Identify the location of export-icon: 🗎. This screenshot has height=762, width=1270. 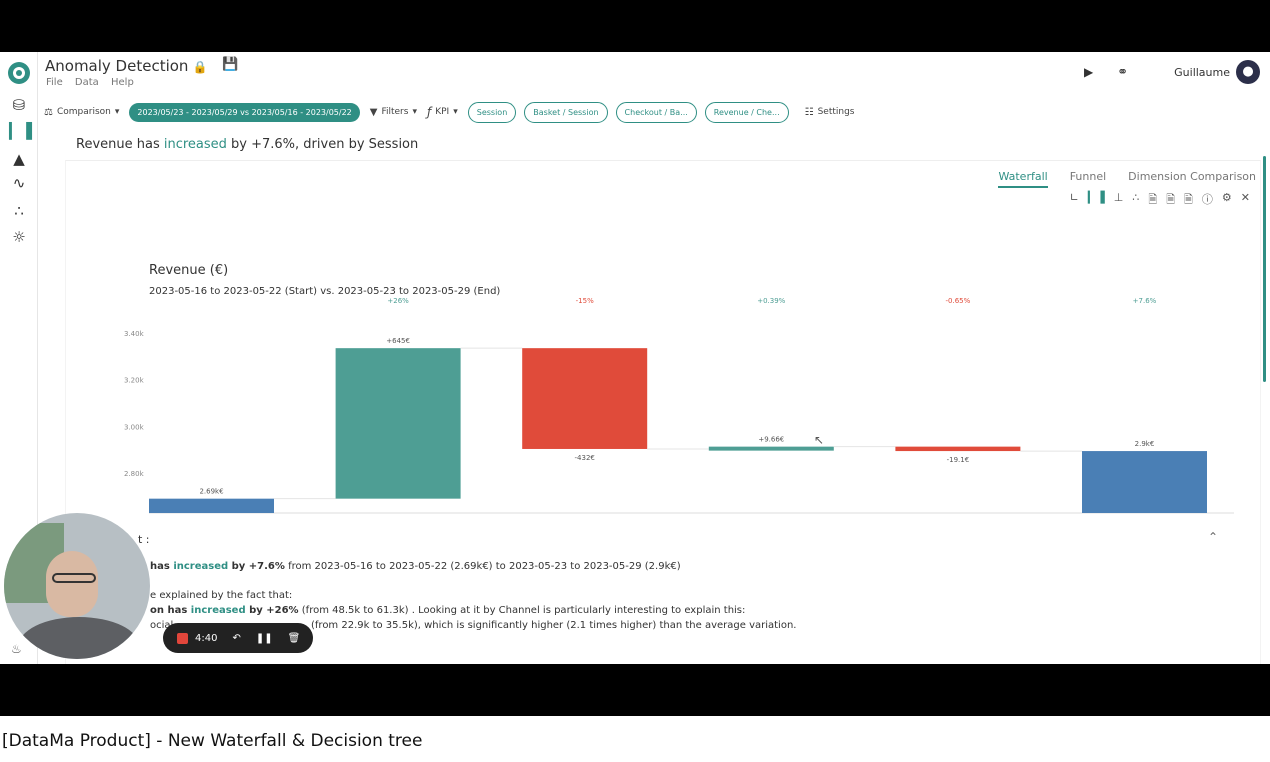
(1171, 199).